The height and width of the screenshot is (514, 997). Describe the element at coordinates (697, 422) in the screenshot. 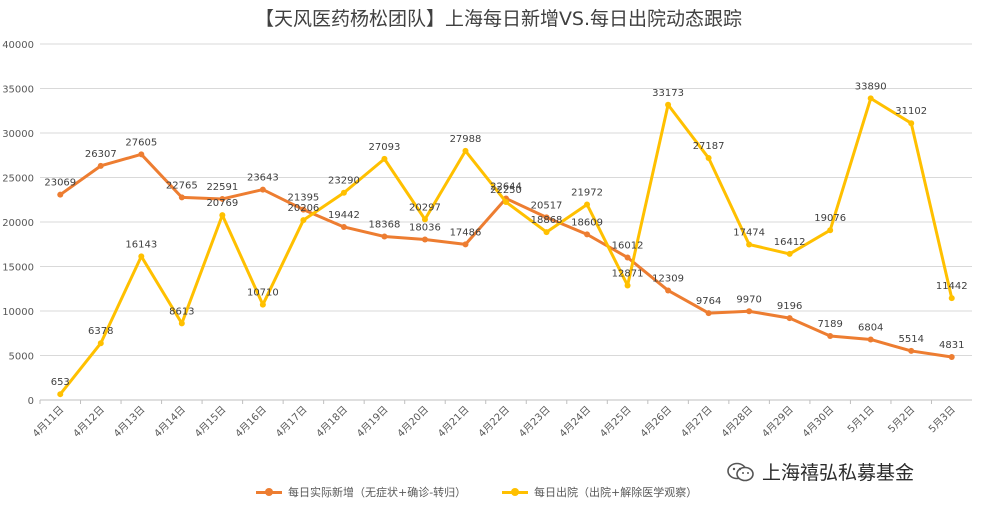

I see `x-tick-label: 4月27日` at that location.